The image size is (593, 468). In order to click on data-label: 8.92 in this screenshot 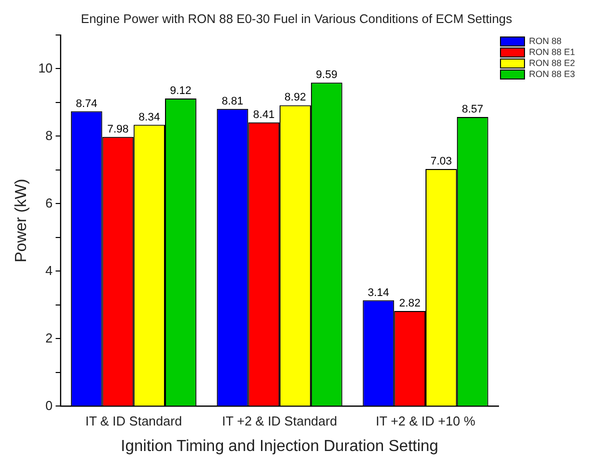, I will do `click(295, 98)`.